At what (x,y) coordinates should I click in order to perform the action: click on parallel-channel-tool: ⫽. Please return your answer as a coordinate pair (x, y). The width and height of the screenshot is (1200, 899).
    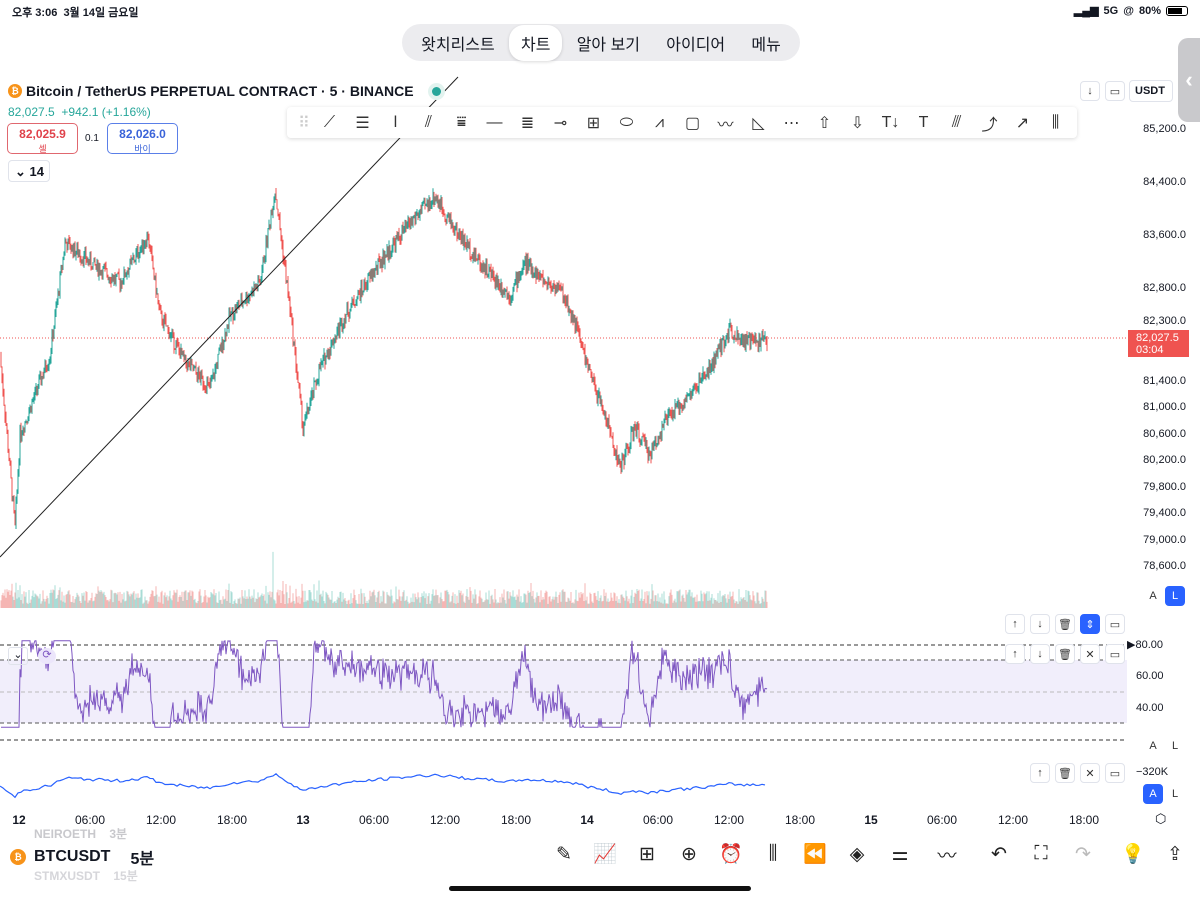
    Looking at the image, I should click on (428, 122).